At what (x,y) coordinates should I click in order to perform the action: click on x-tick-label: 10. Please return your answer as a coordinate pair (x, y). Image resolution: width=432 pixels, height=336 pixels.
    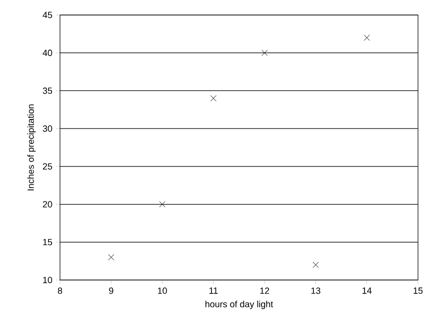
    Looking at the image, I should click on (162, 291).